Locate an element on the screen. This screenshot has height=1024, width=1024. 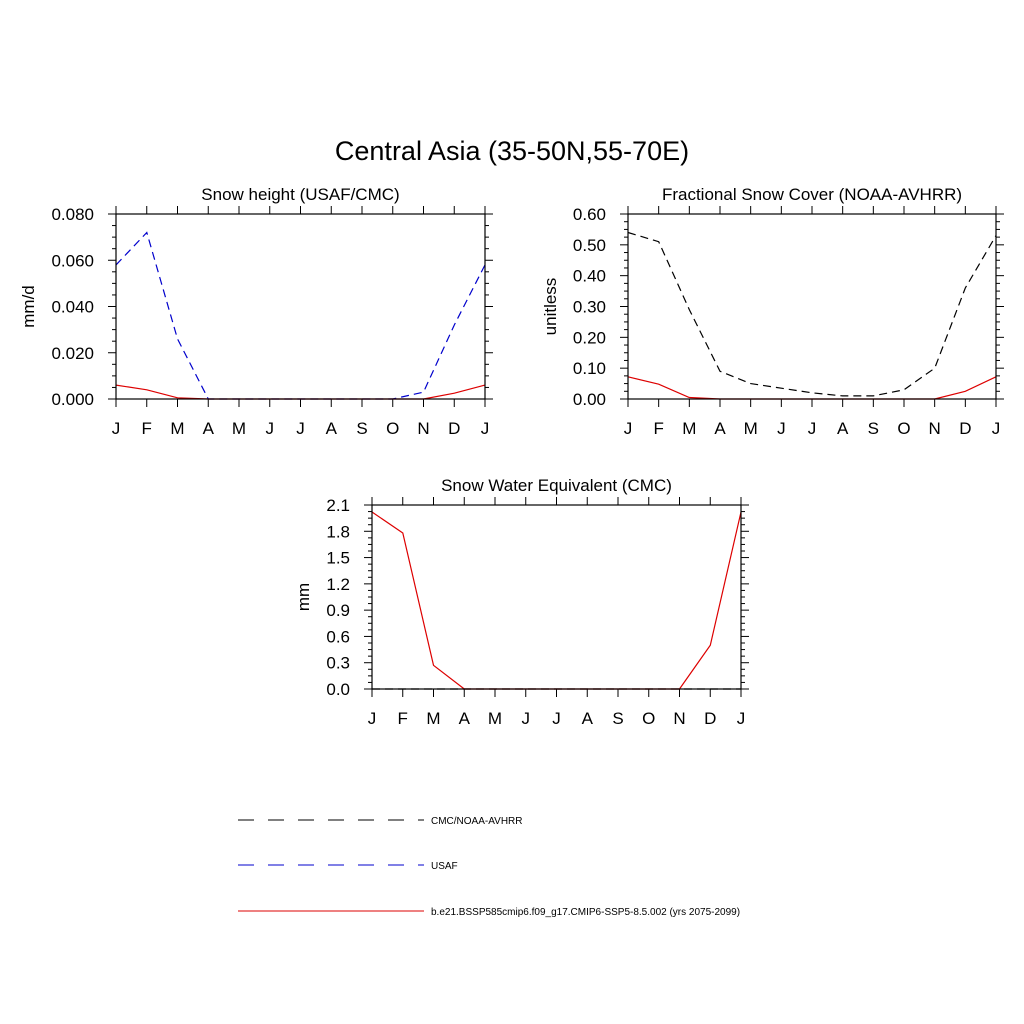
y-tick-label: 0.40 is located at coordinates (589, 276).